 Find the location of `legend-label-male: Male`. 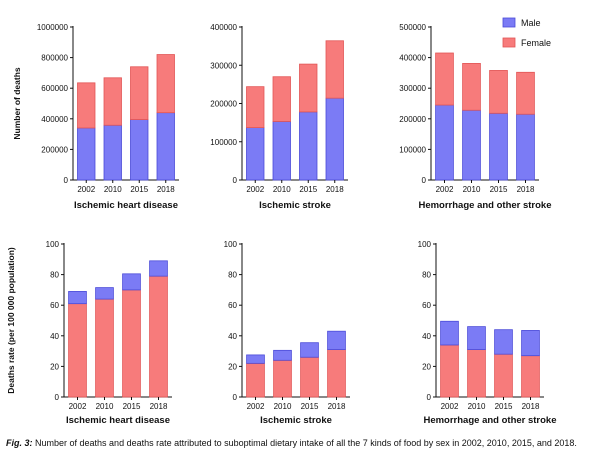

legend-label-male: Male is located at coordinates (531, 23).